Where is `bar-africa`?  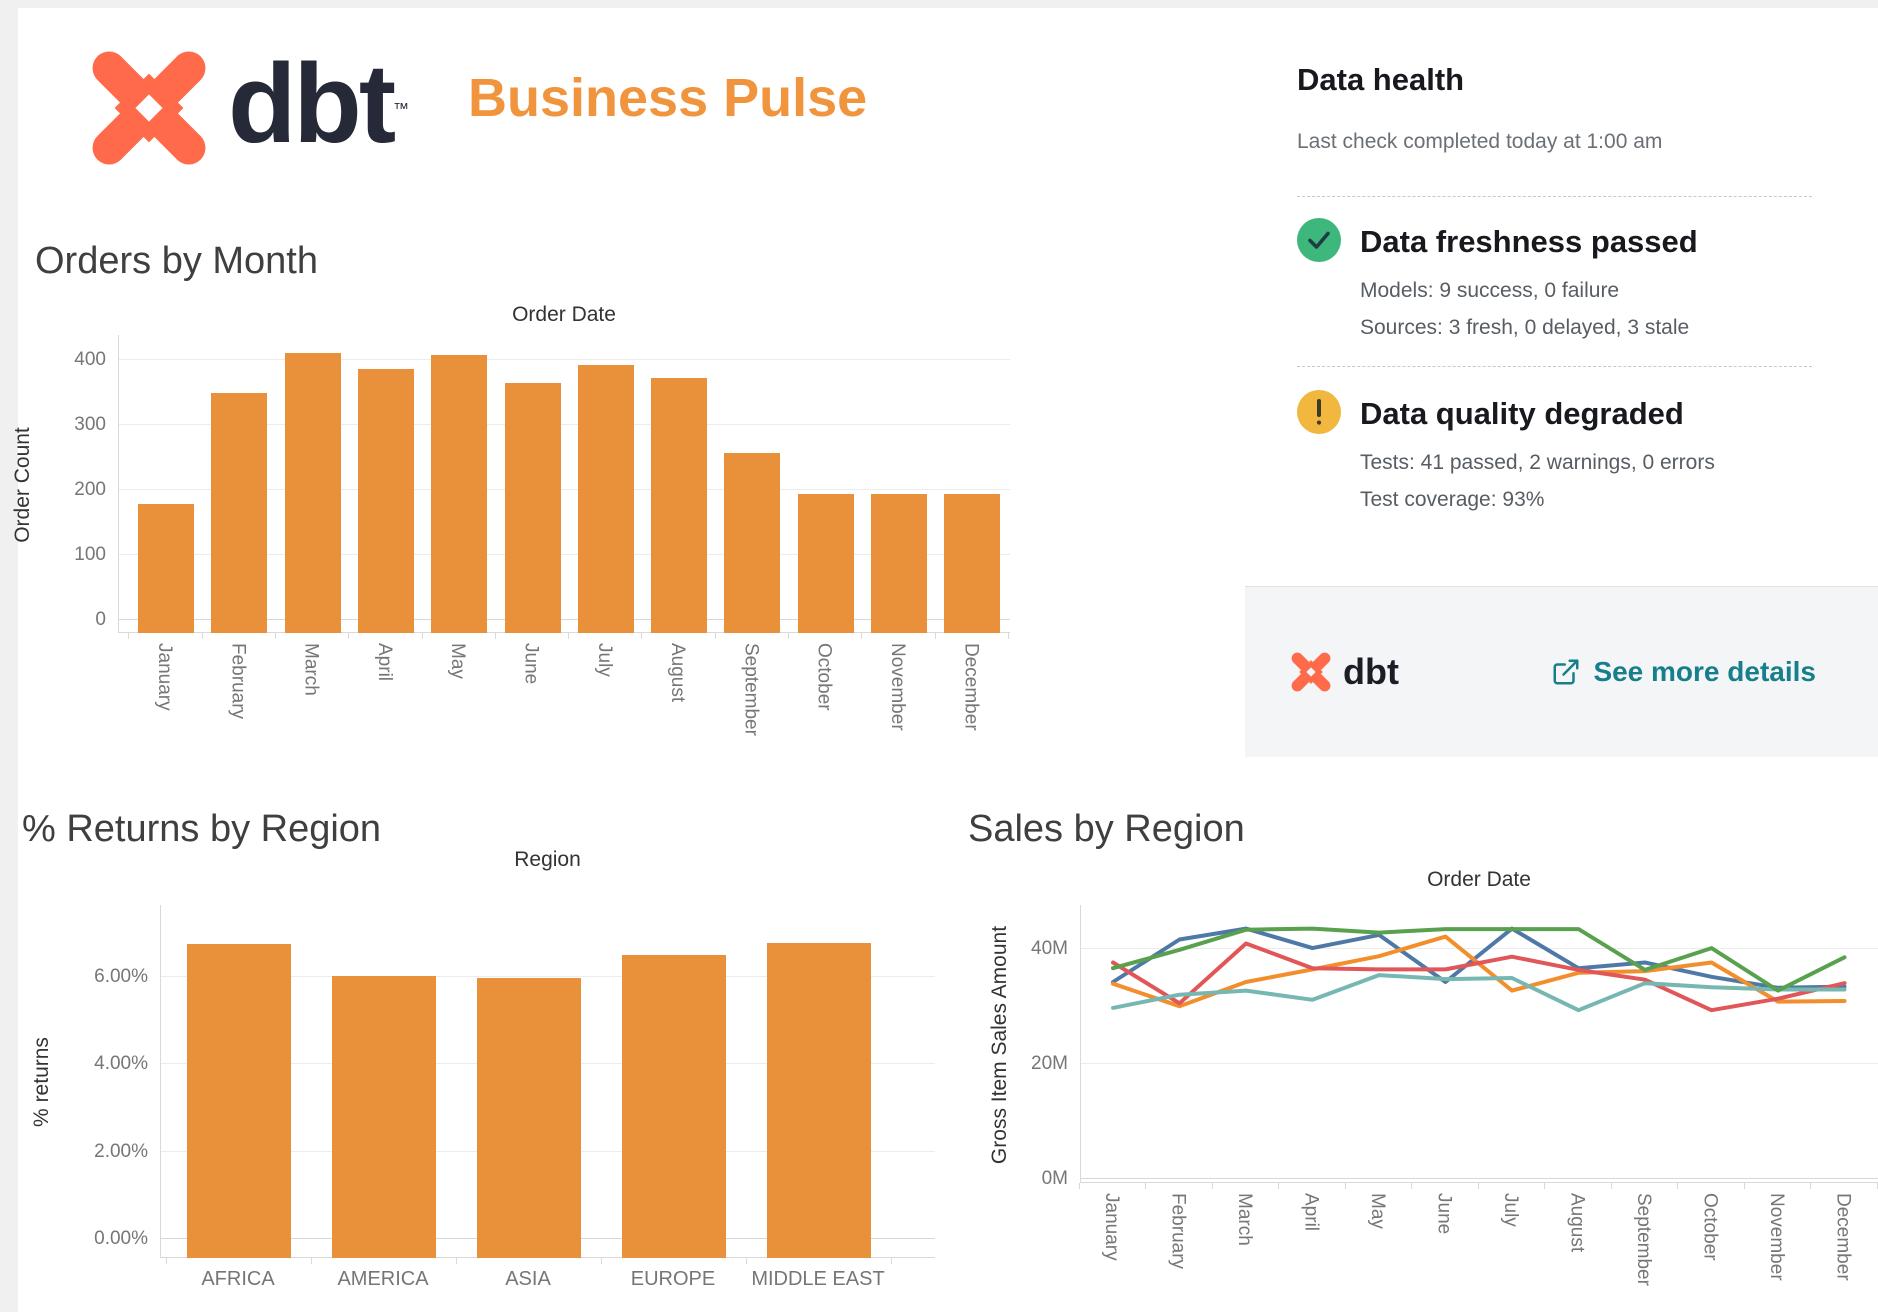
bar-africa is located at coordinates (239, 1100).